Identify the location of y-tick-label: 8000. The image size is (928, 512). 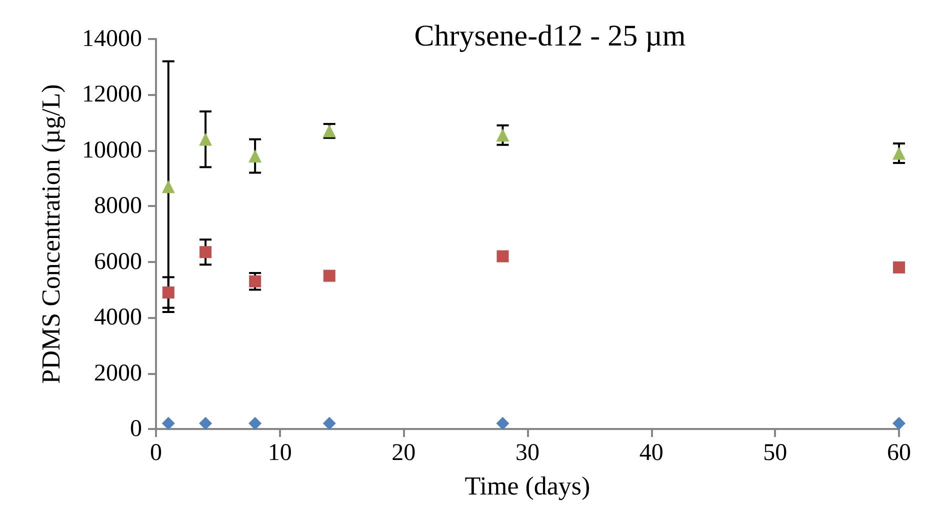
(118, 206).